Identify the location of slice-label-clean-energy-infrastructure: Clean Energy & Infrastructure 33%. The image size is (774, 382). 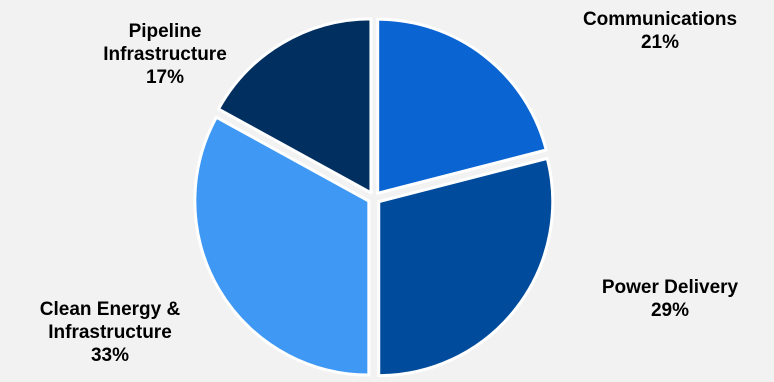
(110, 332).